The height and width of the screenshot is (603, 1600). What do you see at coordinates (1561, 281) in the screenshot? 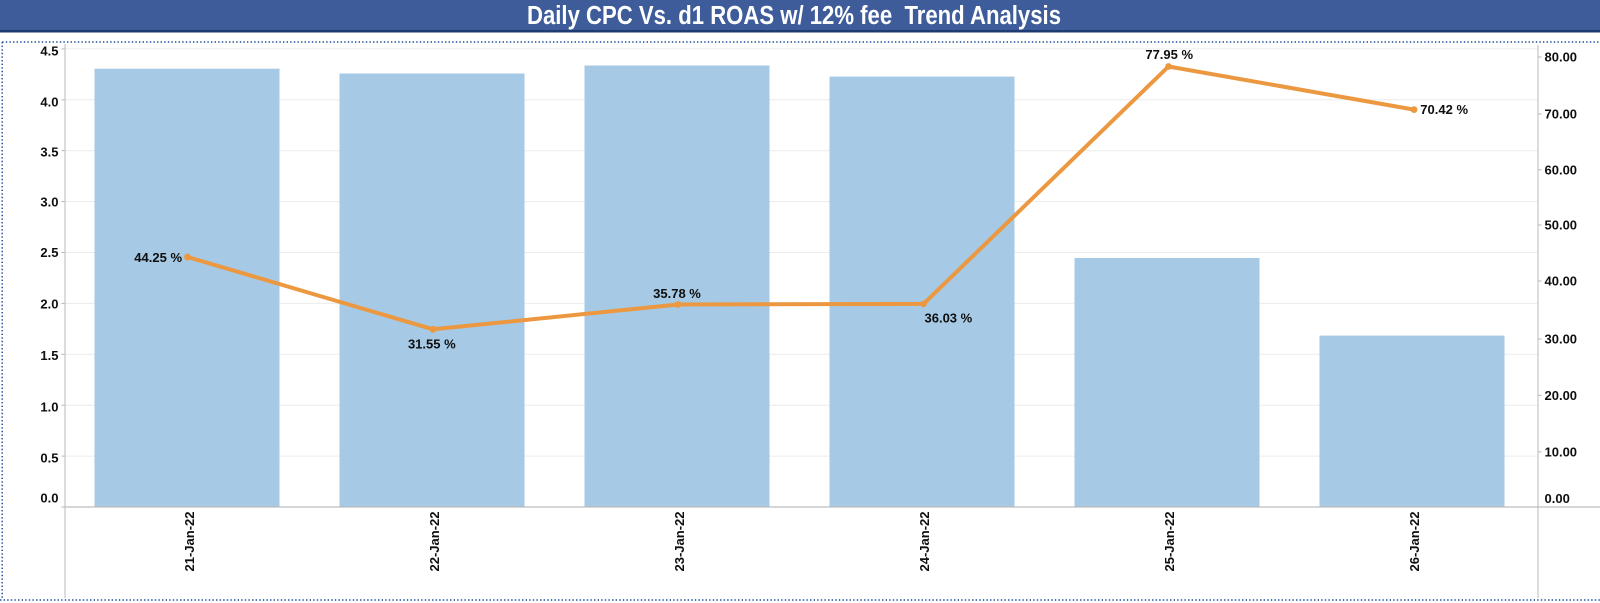
I see `svg-text: 40.00` at bounding box center [1561, 281].